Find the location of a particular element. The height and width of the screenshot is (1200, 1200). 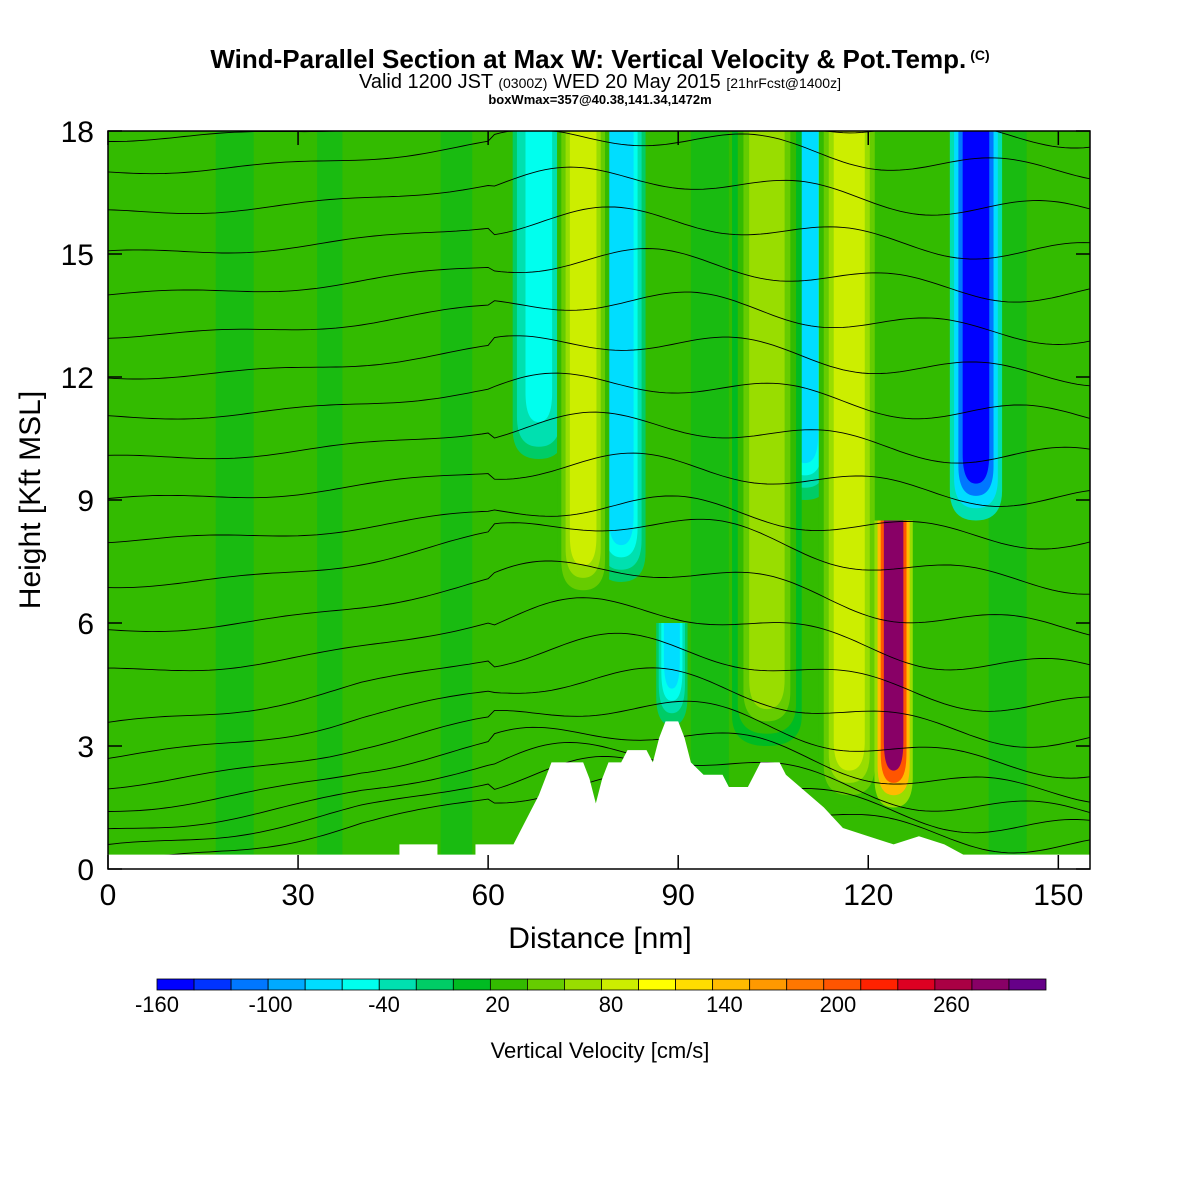

valid-utc: (0300Z) is located at coordinates (523, 83).